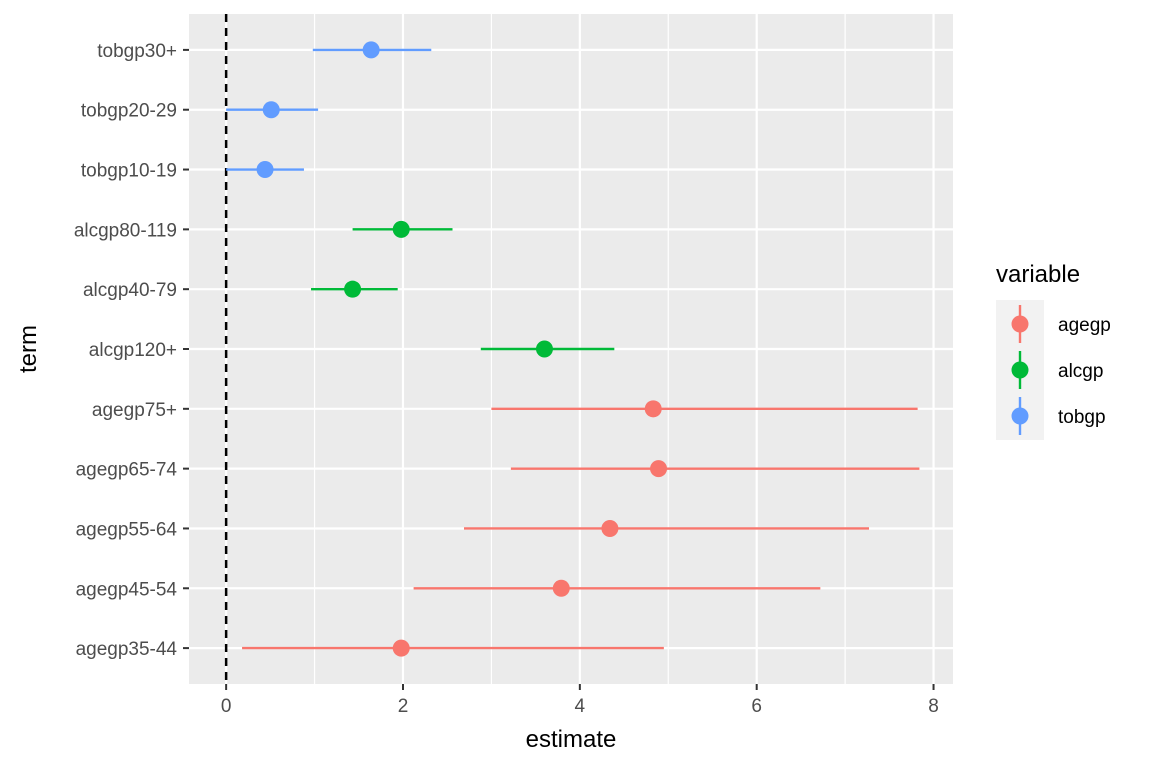 This screenshot has height=768, width=1152. I want to click on legend-key-point-agegp, so click(1020, 324).